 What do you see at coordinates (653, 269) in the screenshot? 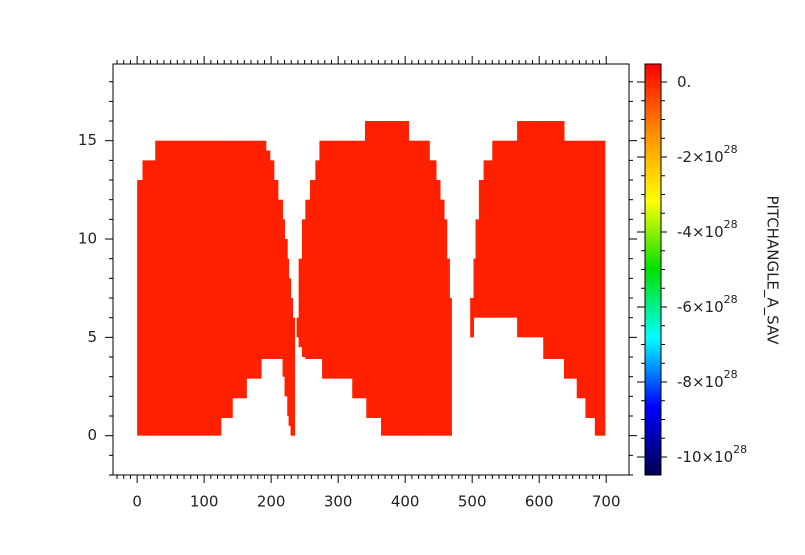
I see `colorbar` at bounding box center [653, 269].